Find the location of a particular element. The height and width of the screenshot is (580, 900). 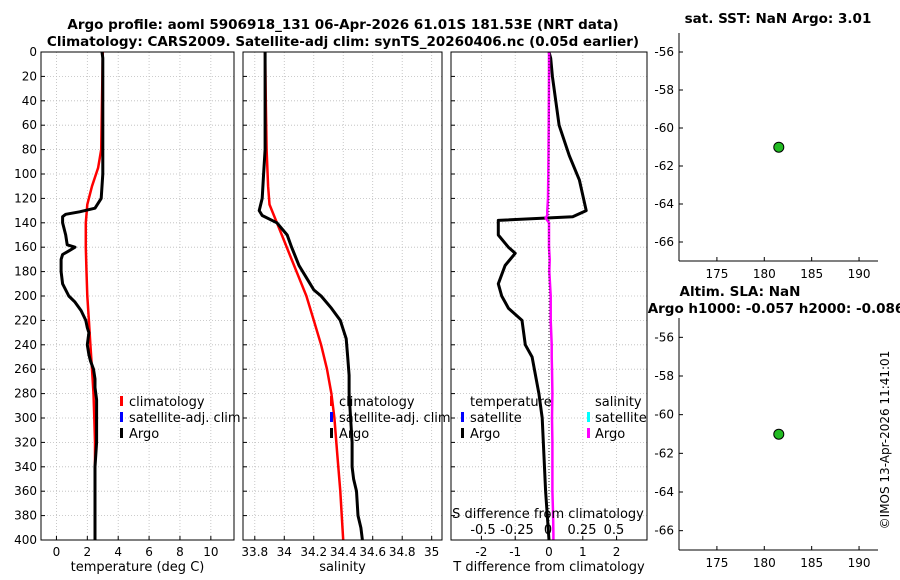

temperature-ytick-label: 100 is located at coordinates (25, 174).